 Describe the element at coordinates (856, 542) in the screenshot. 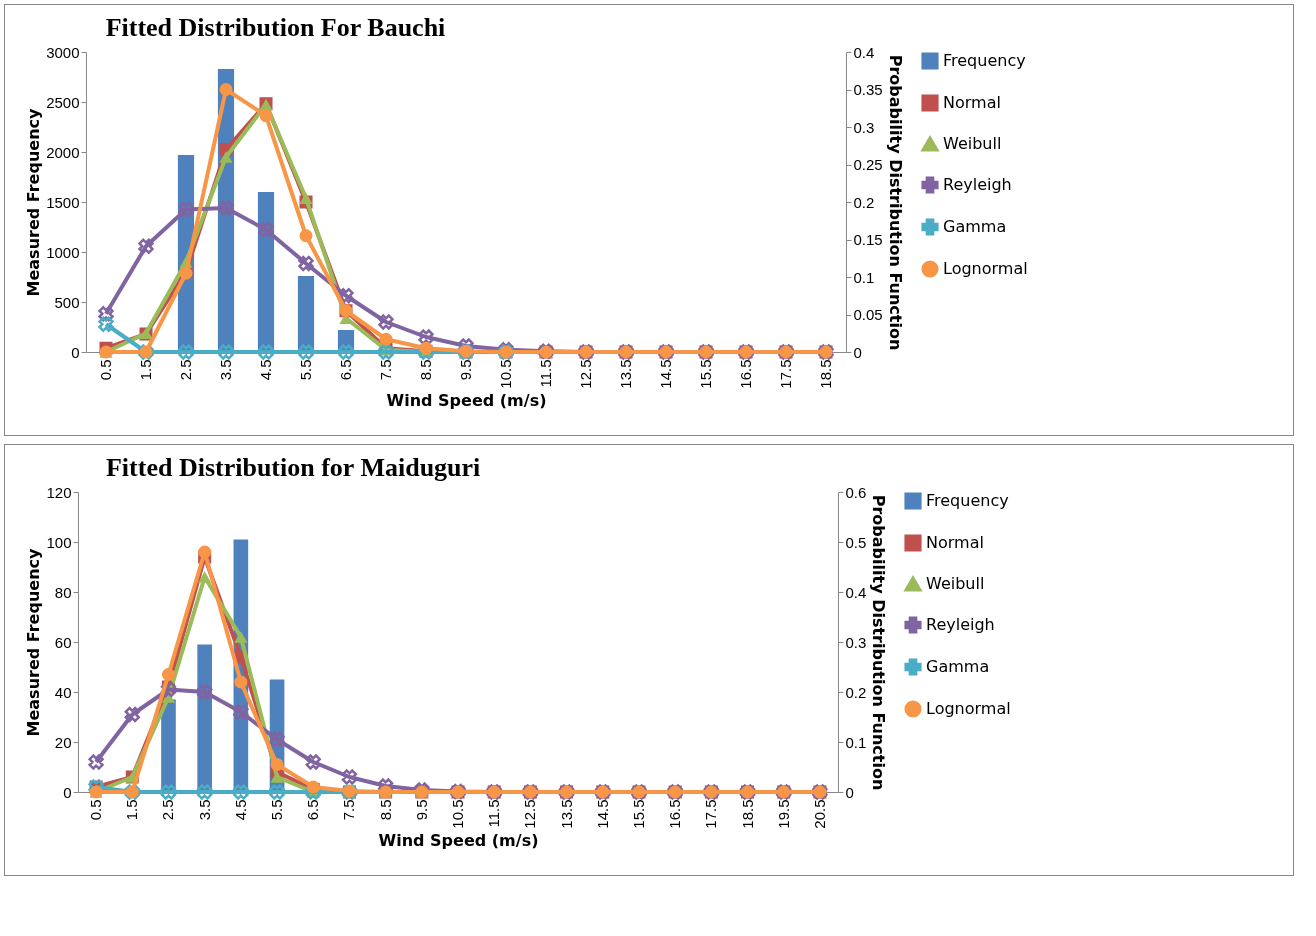

I see `y2-tick-label: 0.5` at that location.